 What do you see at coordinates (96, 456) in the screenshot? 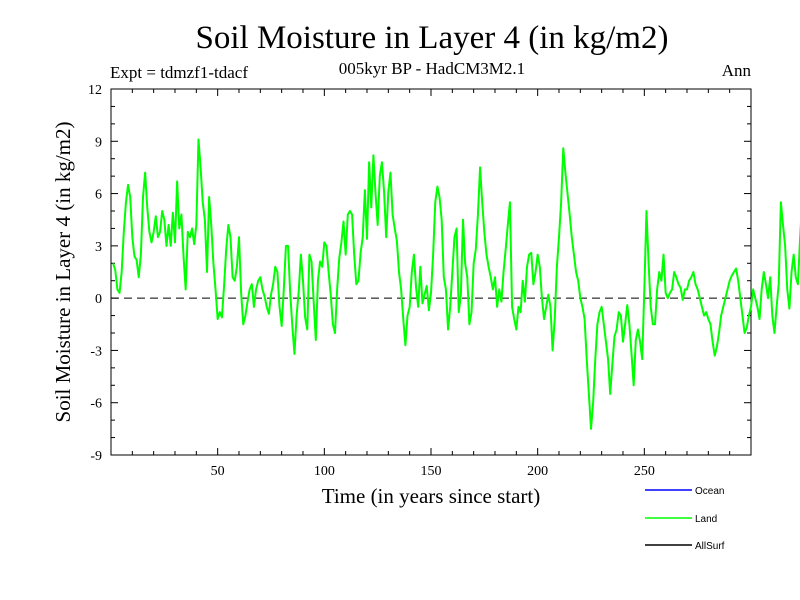
I see `y-tick-label: -9` at bounding box center [96, 456].